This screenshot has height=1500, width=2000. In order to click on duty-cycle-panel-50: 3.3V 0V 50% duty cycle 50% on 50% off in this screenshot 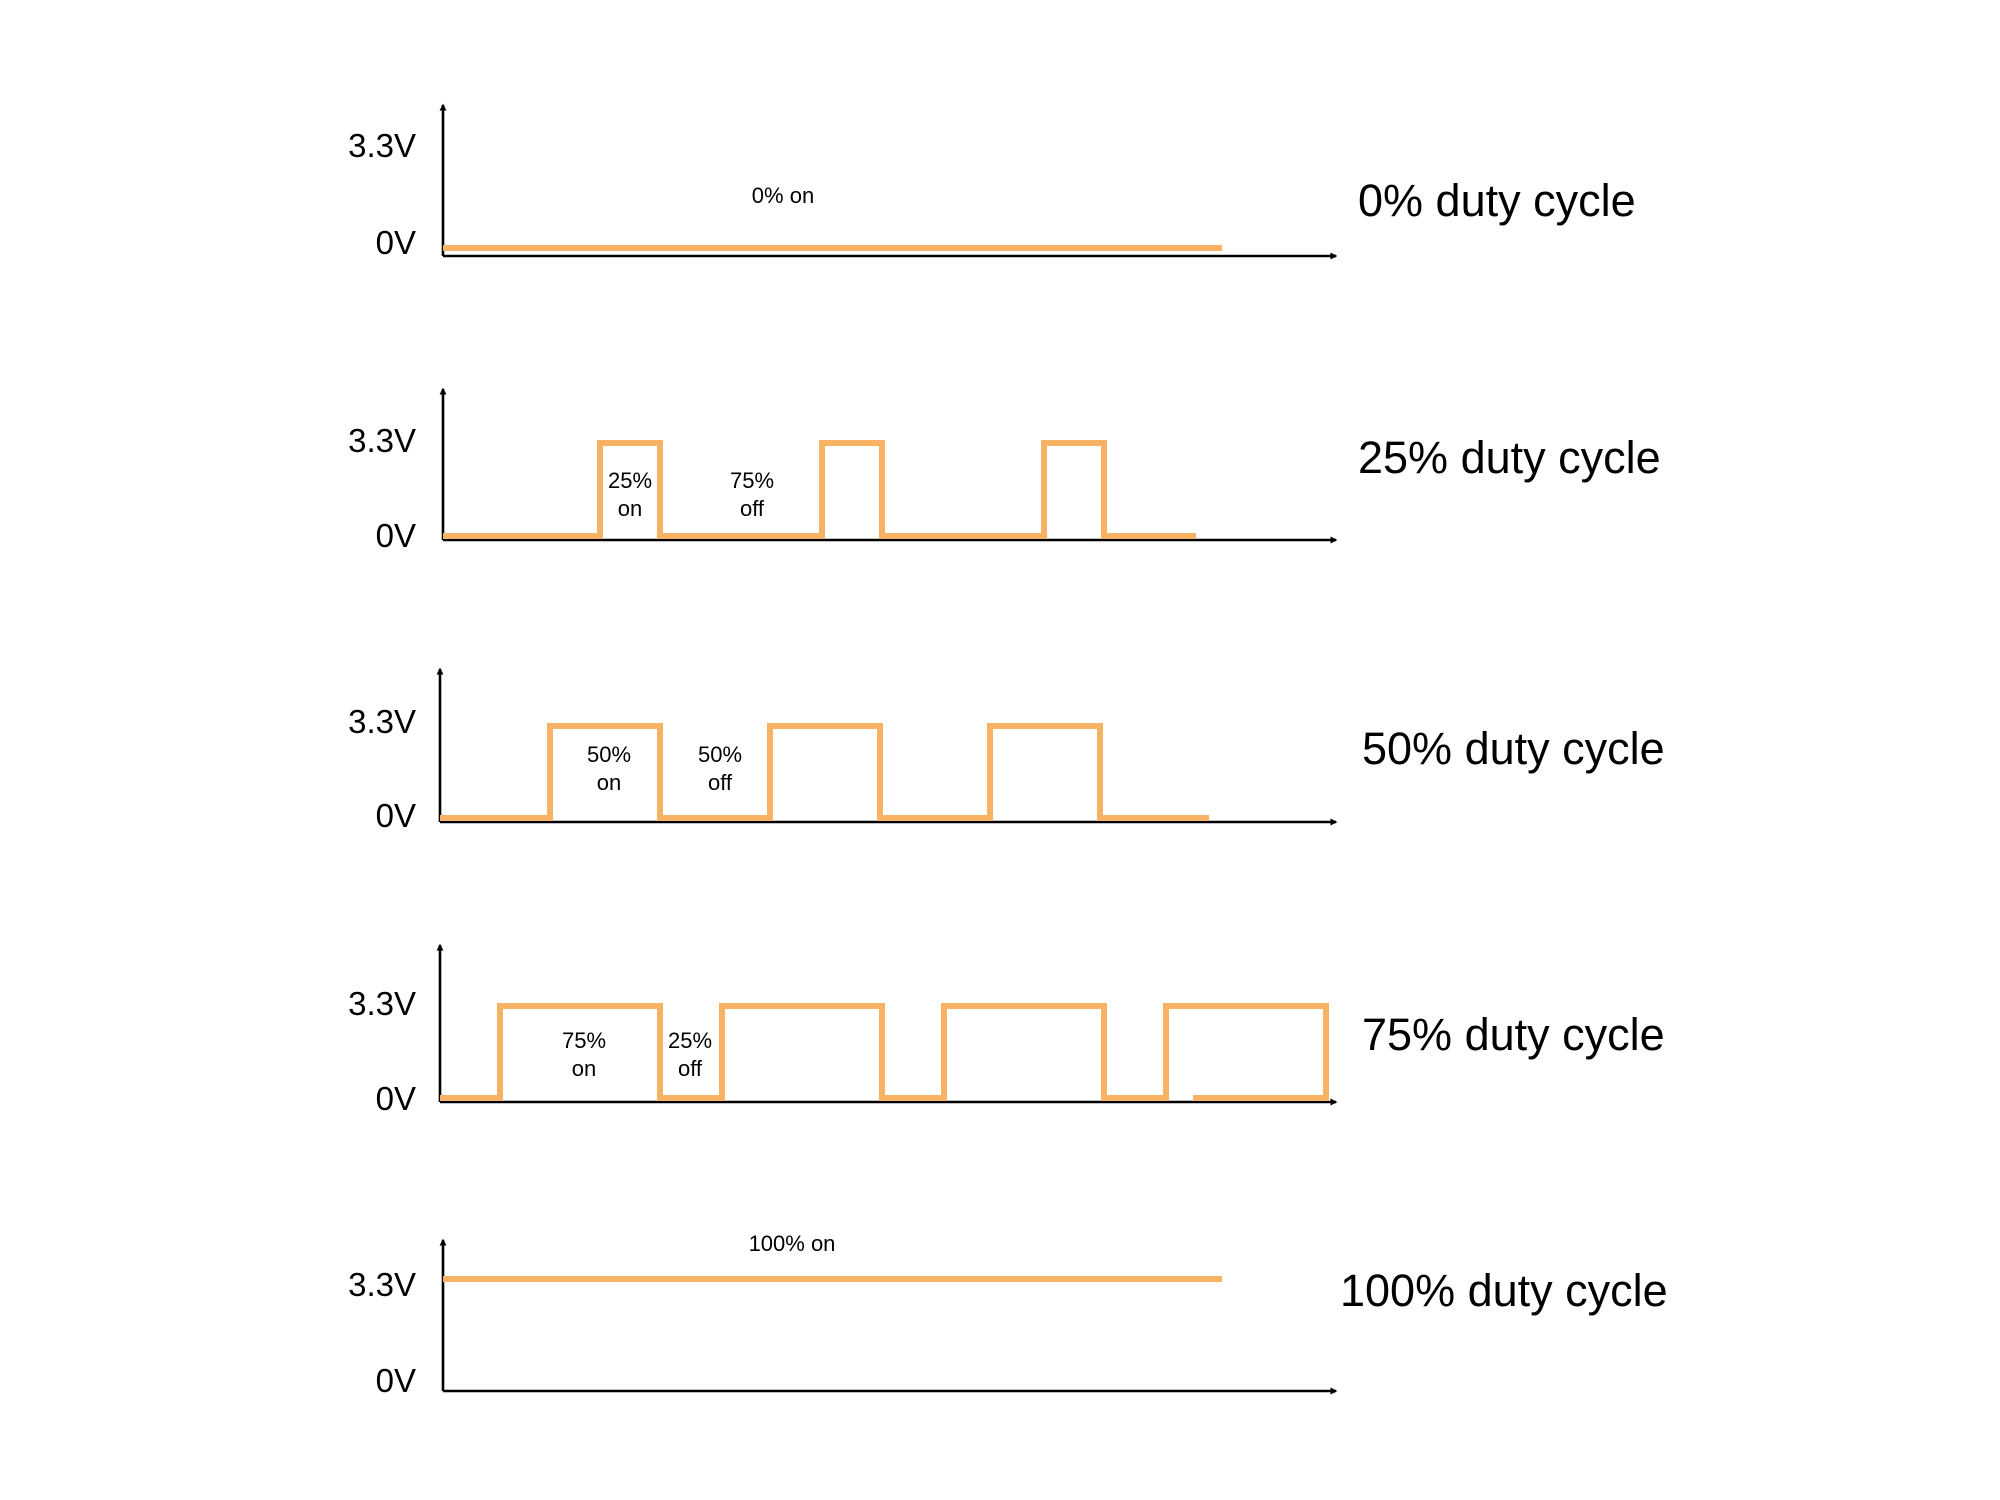, I will do `click(1006, 750)`.